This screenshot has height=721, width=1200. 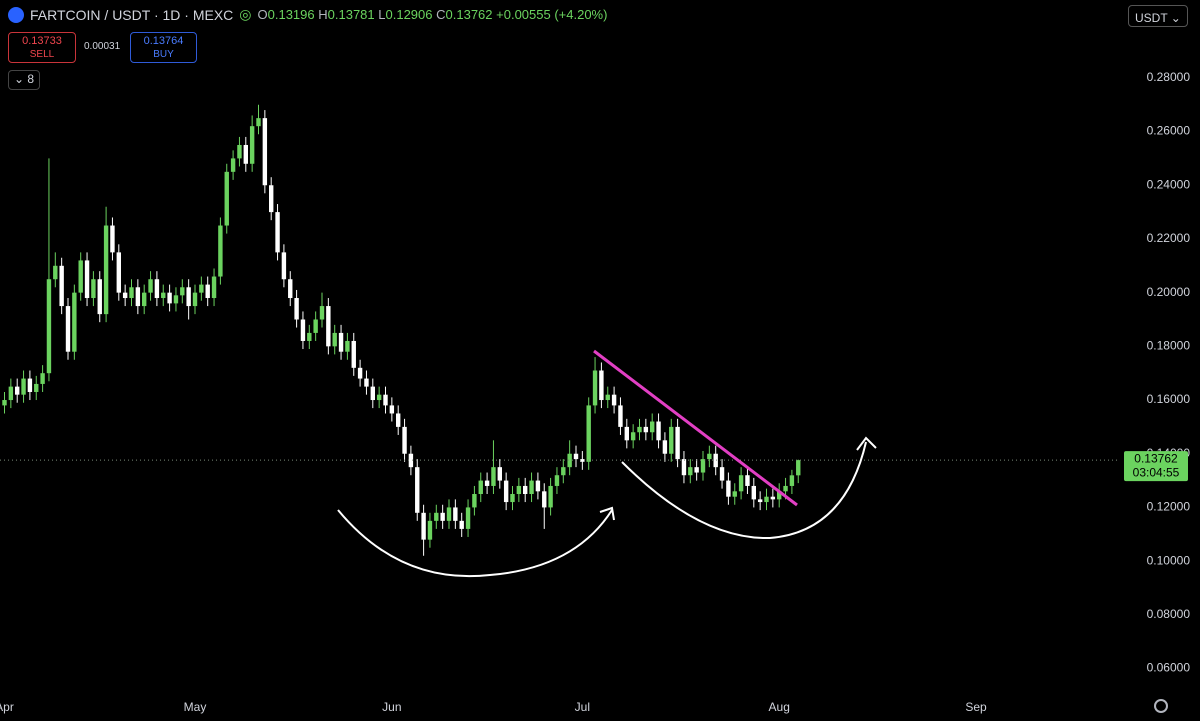 I want to click on arrow-head, so click(x=607, y=513).